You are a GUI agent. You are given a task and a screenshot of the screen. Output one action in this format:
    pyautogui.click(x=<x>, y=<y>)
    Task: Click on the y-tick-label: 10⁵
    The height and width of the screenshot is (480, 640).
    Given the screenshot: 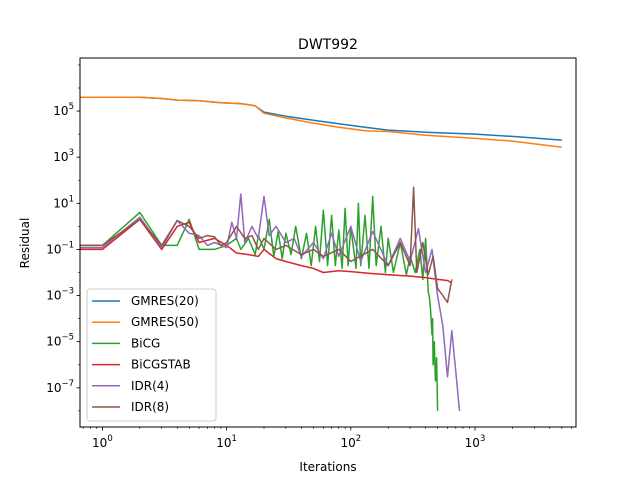 What is the action you would take?
    pyautogui.click(x=63, y=110)
    